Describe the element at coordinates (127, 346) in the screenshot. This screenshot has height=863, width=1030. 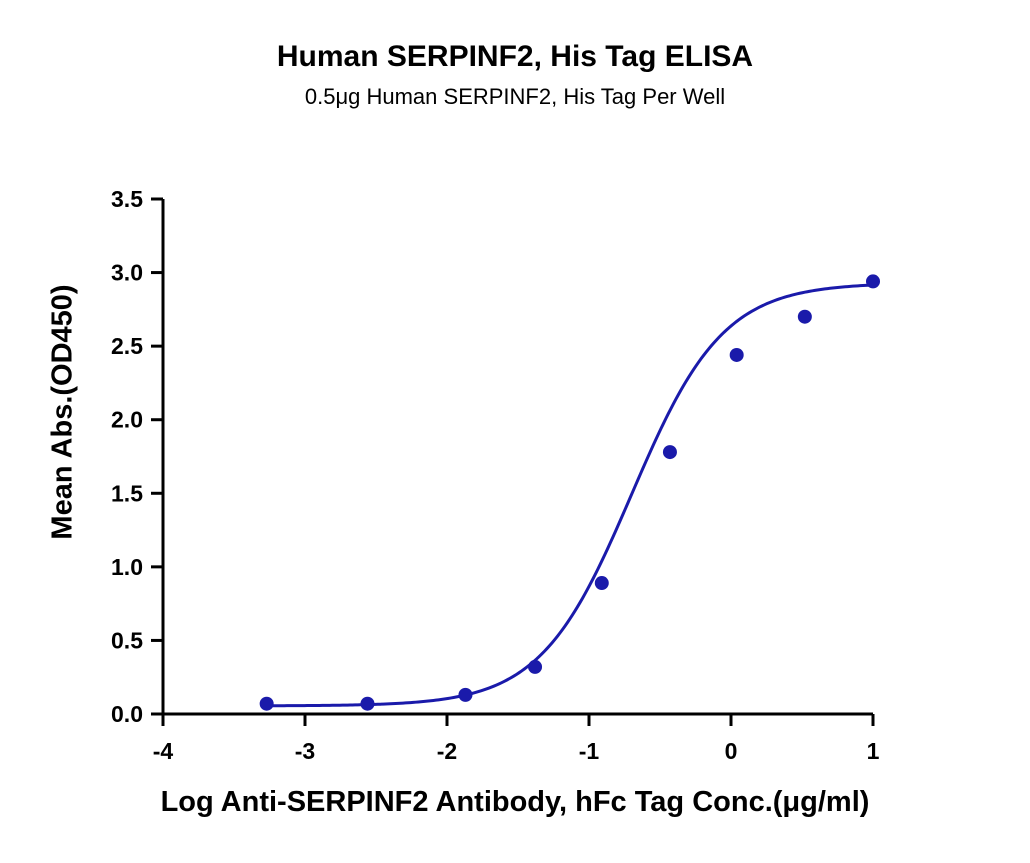
I see `y-tick-label: 2.5` at that location.